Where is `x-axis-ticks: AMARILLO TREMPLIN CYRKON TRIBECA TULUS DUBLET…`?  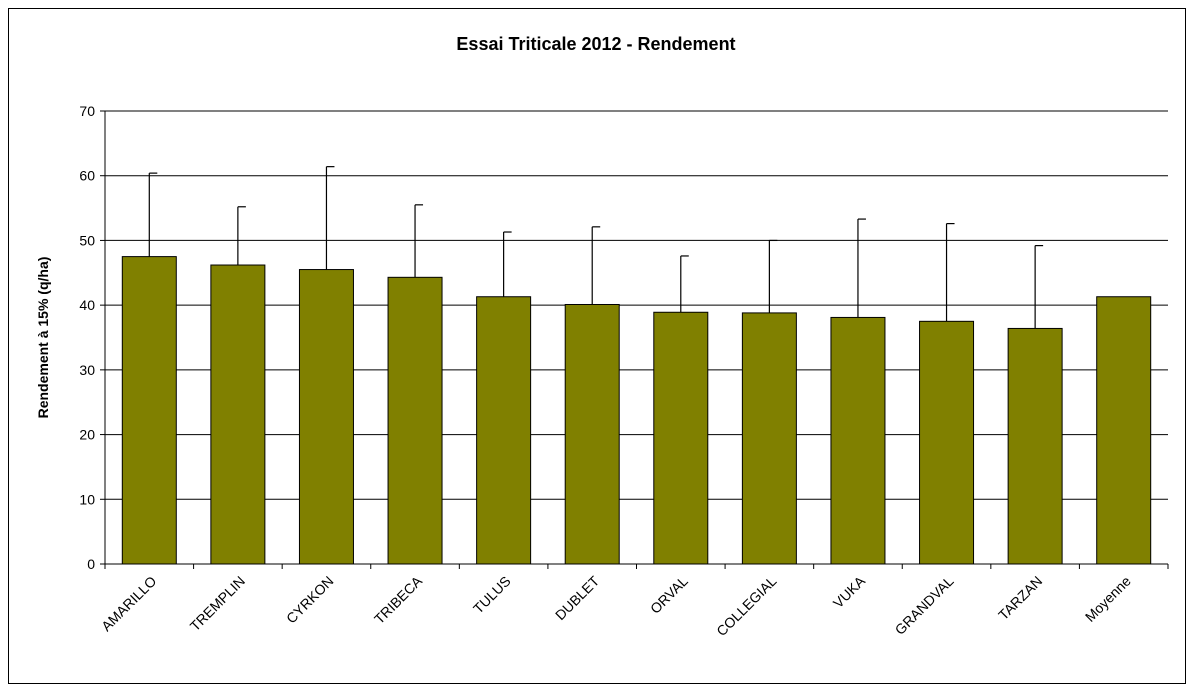 x-axis-ticks: AMARILLO TREMPLIN CYRKON TRIBECA TULUS DUBLET… is located at coordinates (633, 601).